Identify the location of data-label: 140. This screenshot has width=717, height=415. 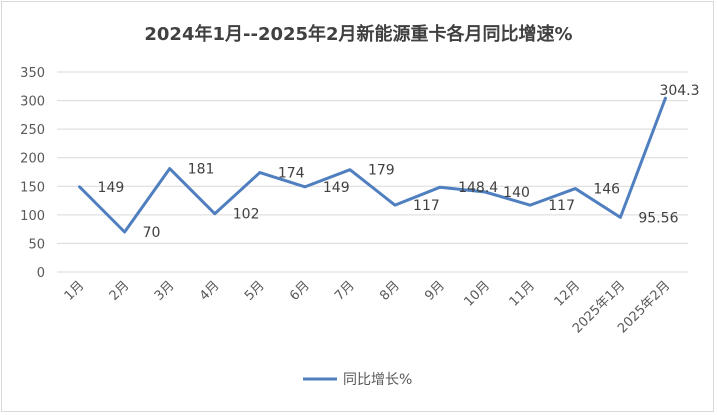
(516, 193).